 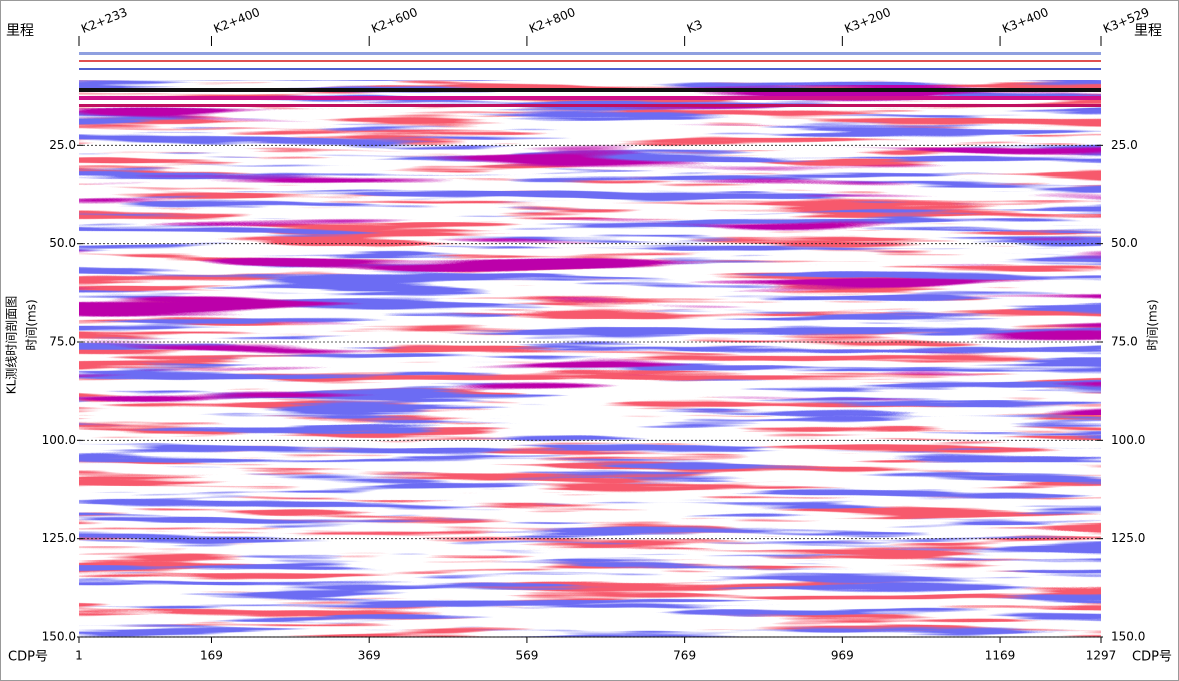 I want to click on x-tick-label: 1297, so click(x=1101, y=656).